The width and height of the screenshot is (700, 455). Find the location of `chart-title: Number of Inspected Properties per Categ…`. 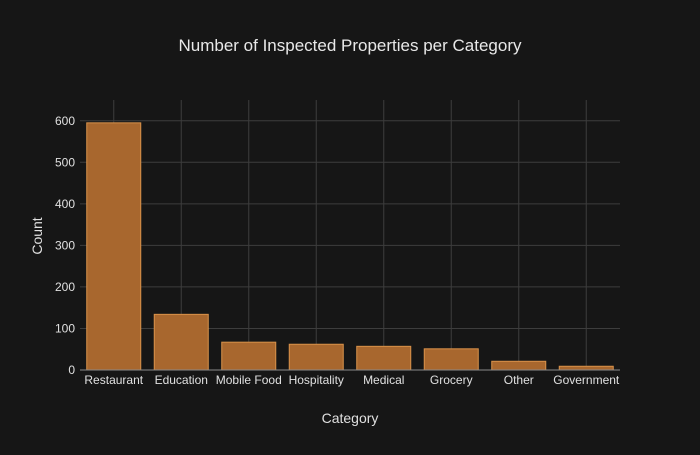

chart-title: Number of Inspected Properties per Categ… is located at coordinates (350, 45).